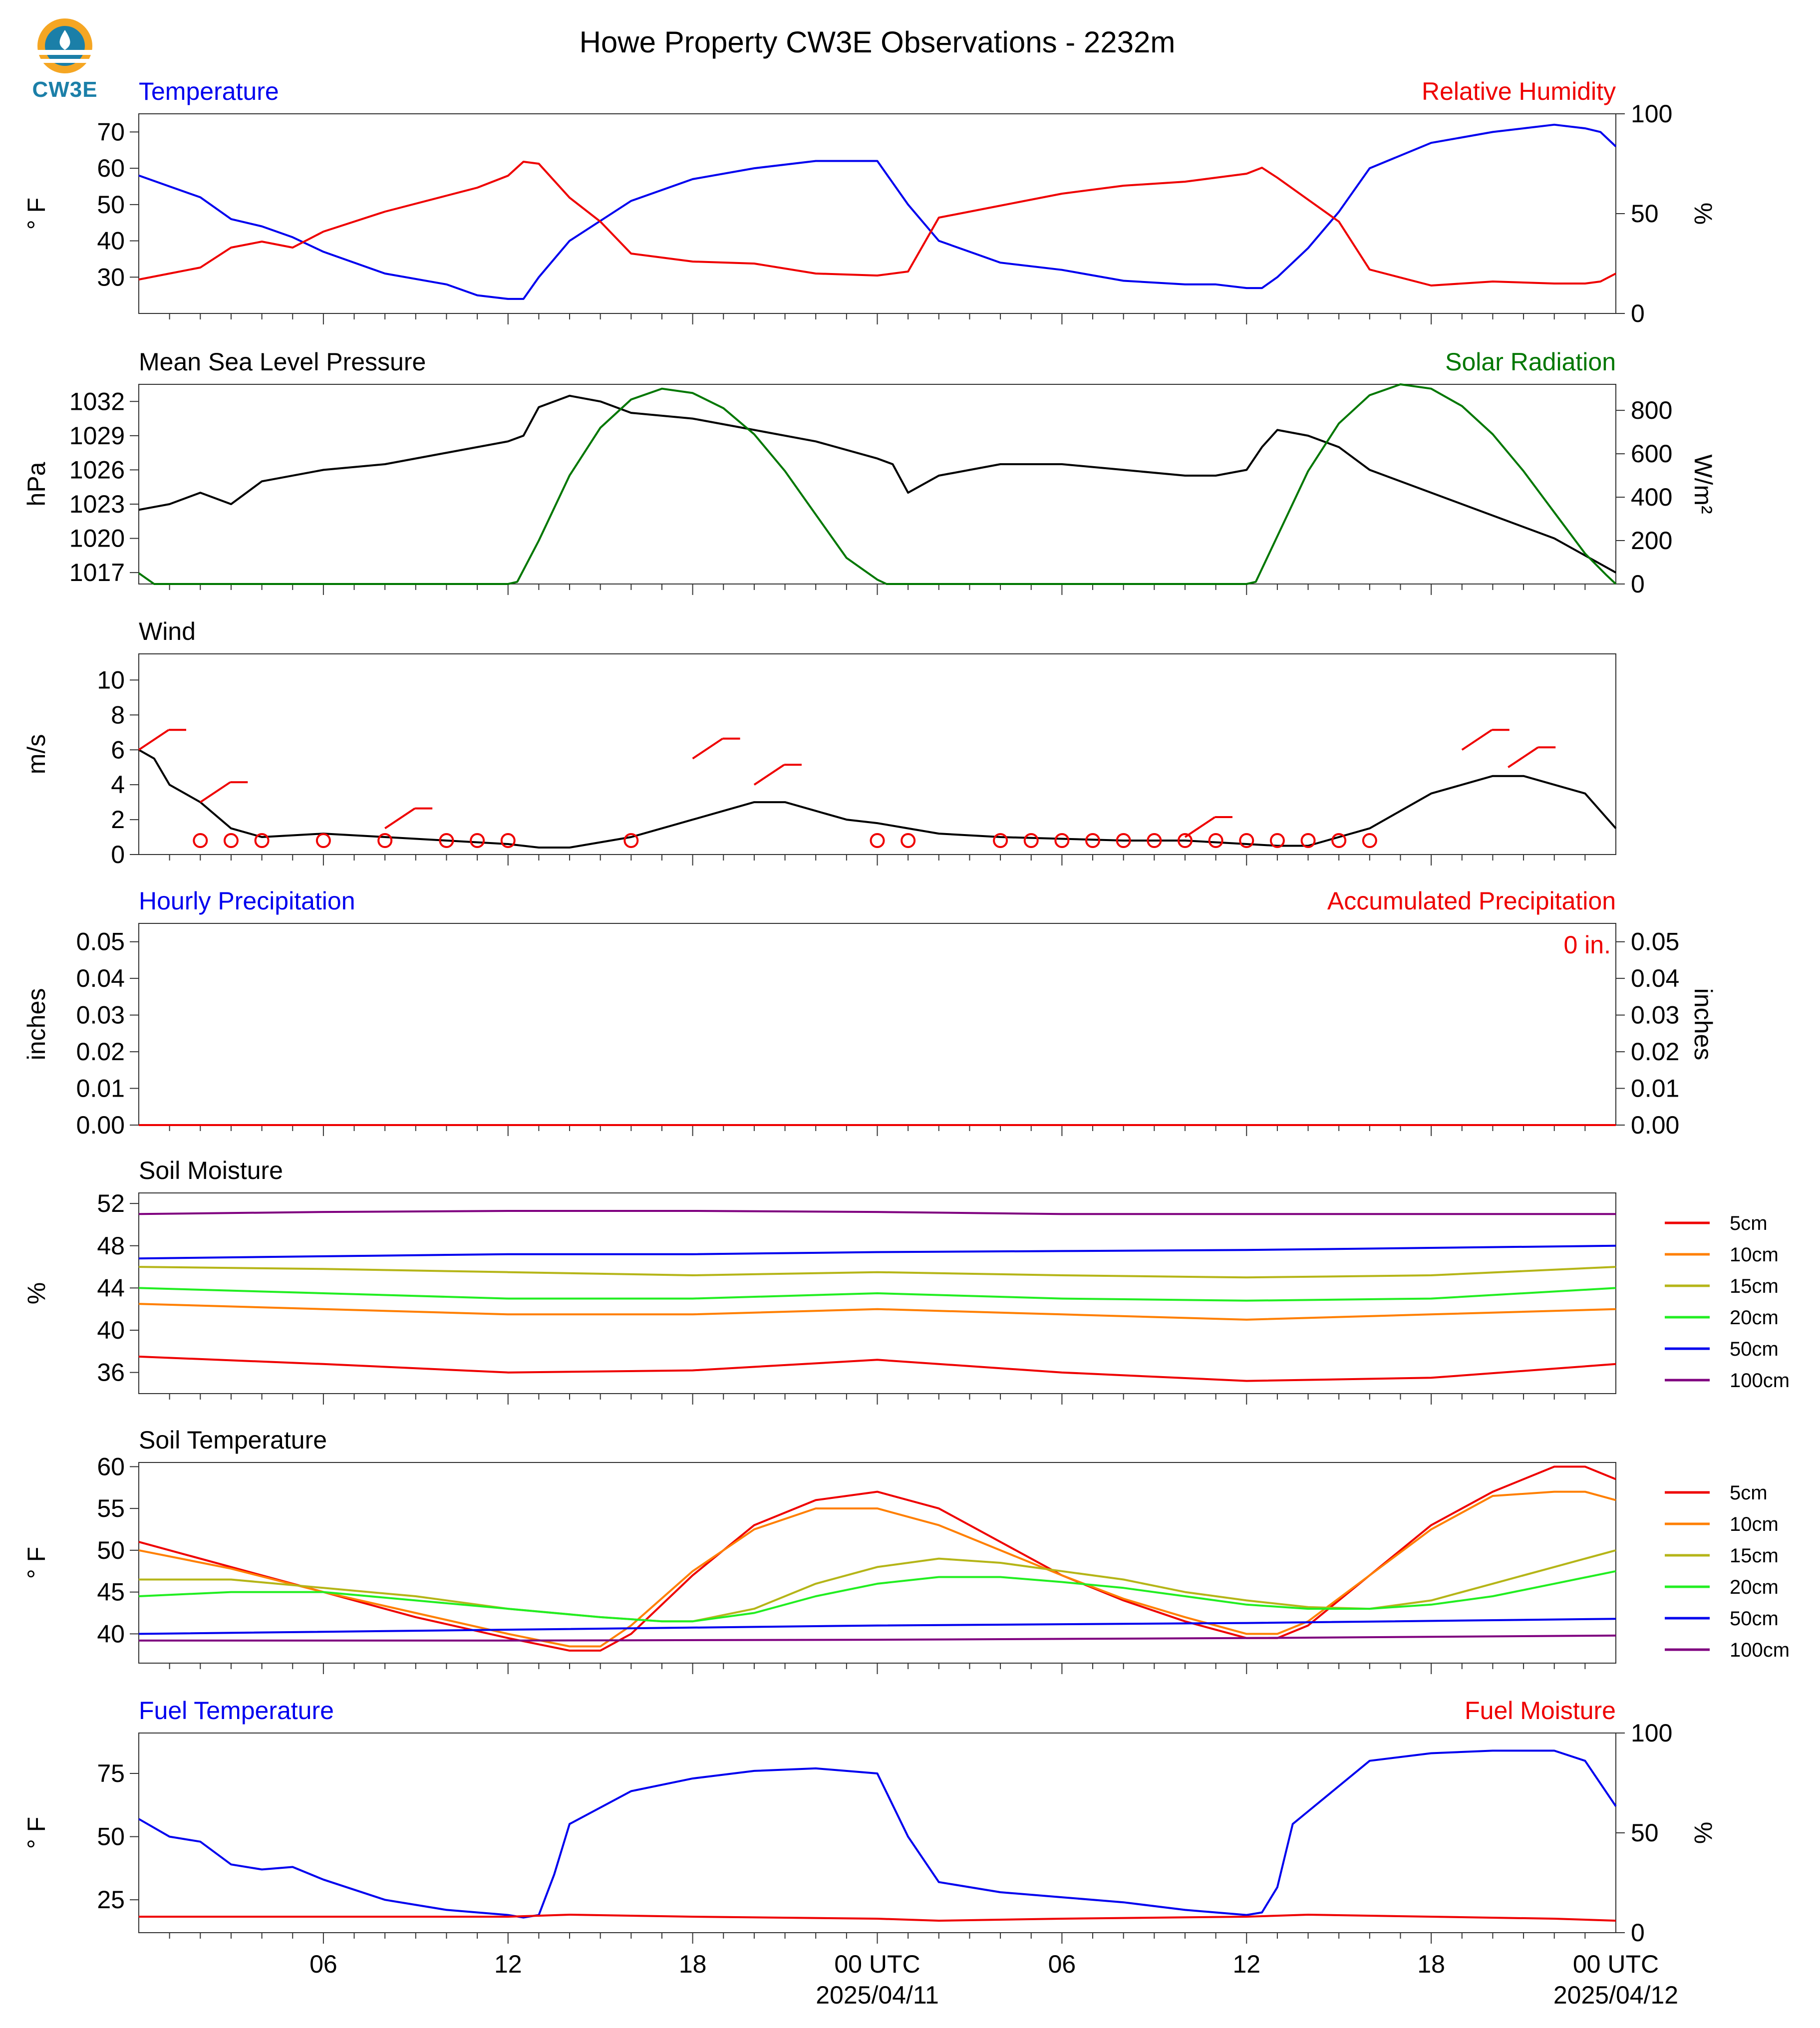 This screenshot has height=2028, width=1820. Describe the element at coordinates (36, 754) in the screenshot. I see `y-axis-label-left: m/s` at that location.